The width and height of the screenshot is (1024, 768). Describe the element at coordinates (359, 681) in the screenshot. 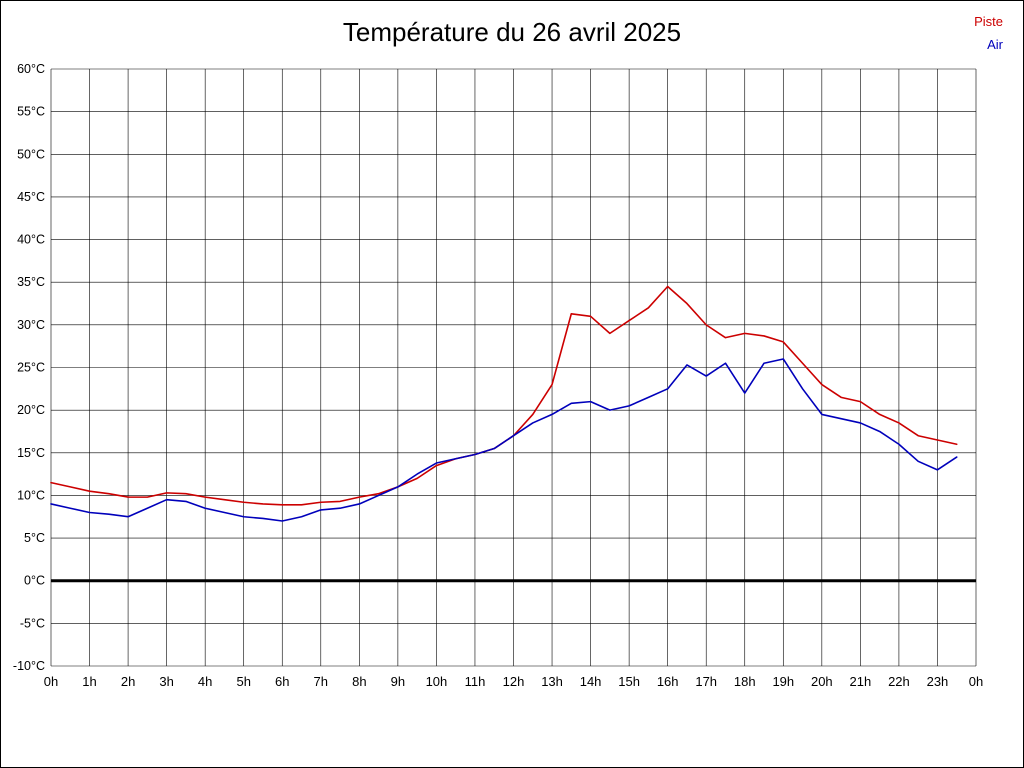

I see `svg-text: 8h` at that location.